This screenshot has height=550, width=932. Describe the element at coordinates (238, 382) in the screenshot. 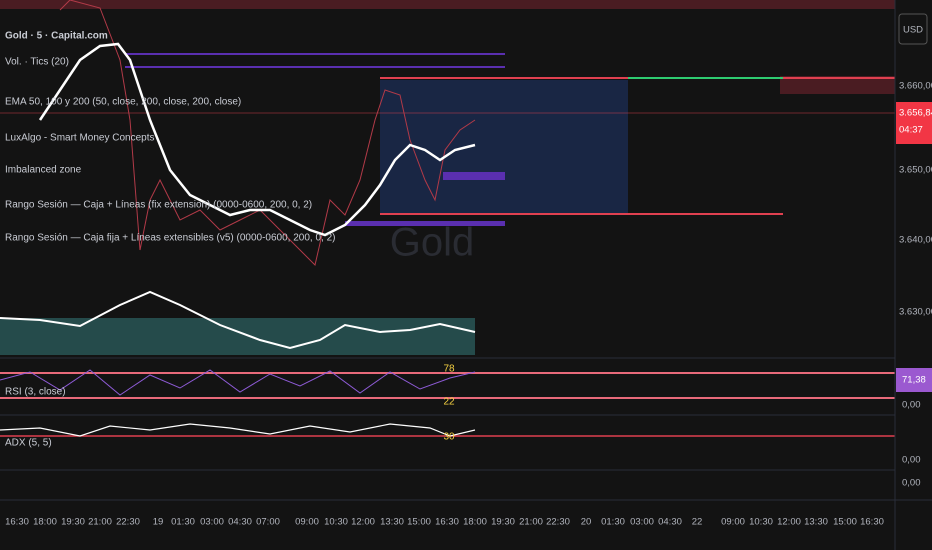

I see `rsi` at that location.